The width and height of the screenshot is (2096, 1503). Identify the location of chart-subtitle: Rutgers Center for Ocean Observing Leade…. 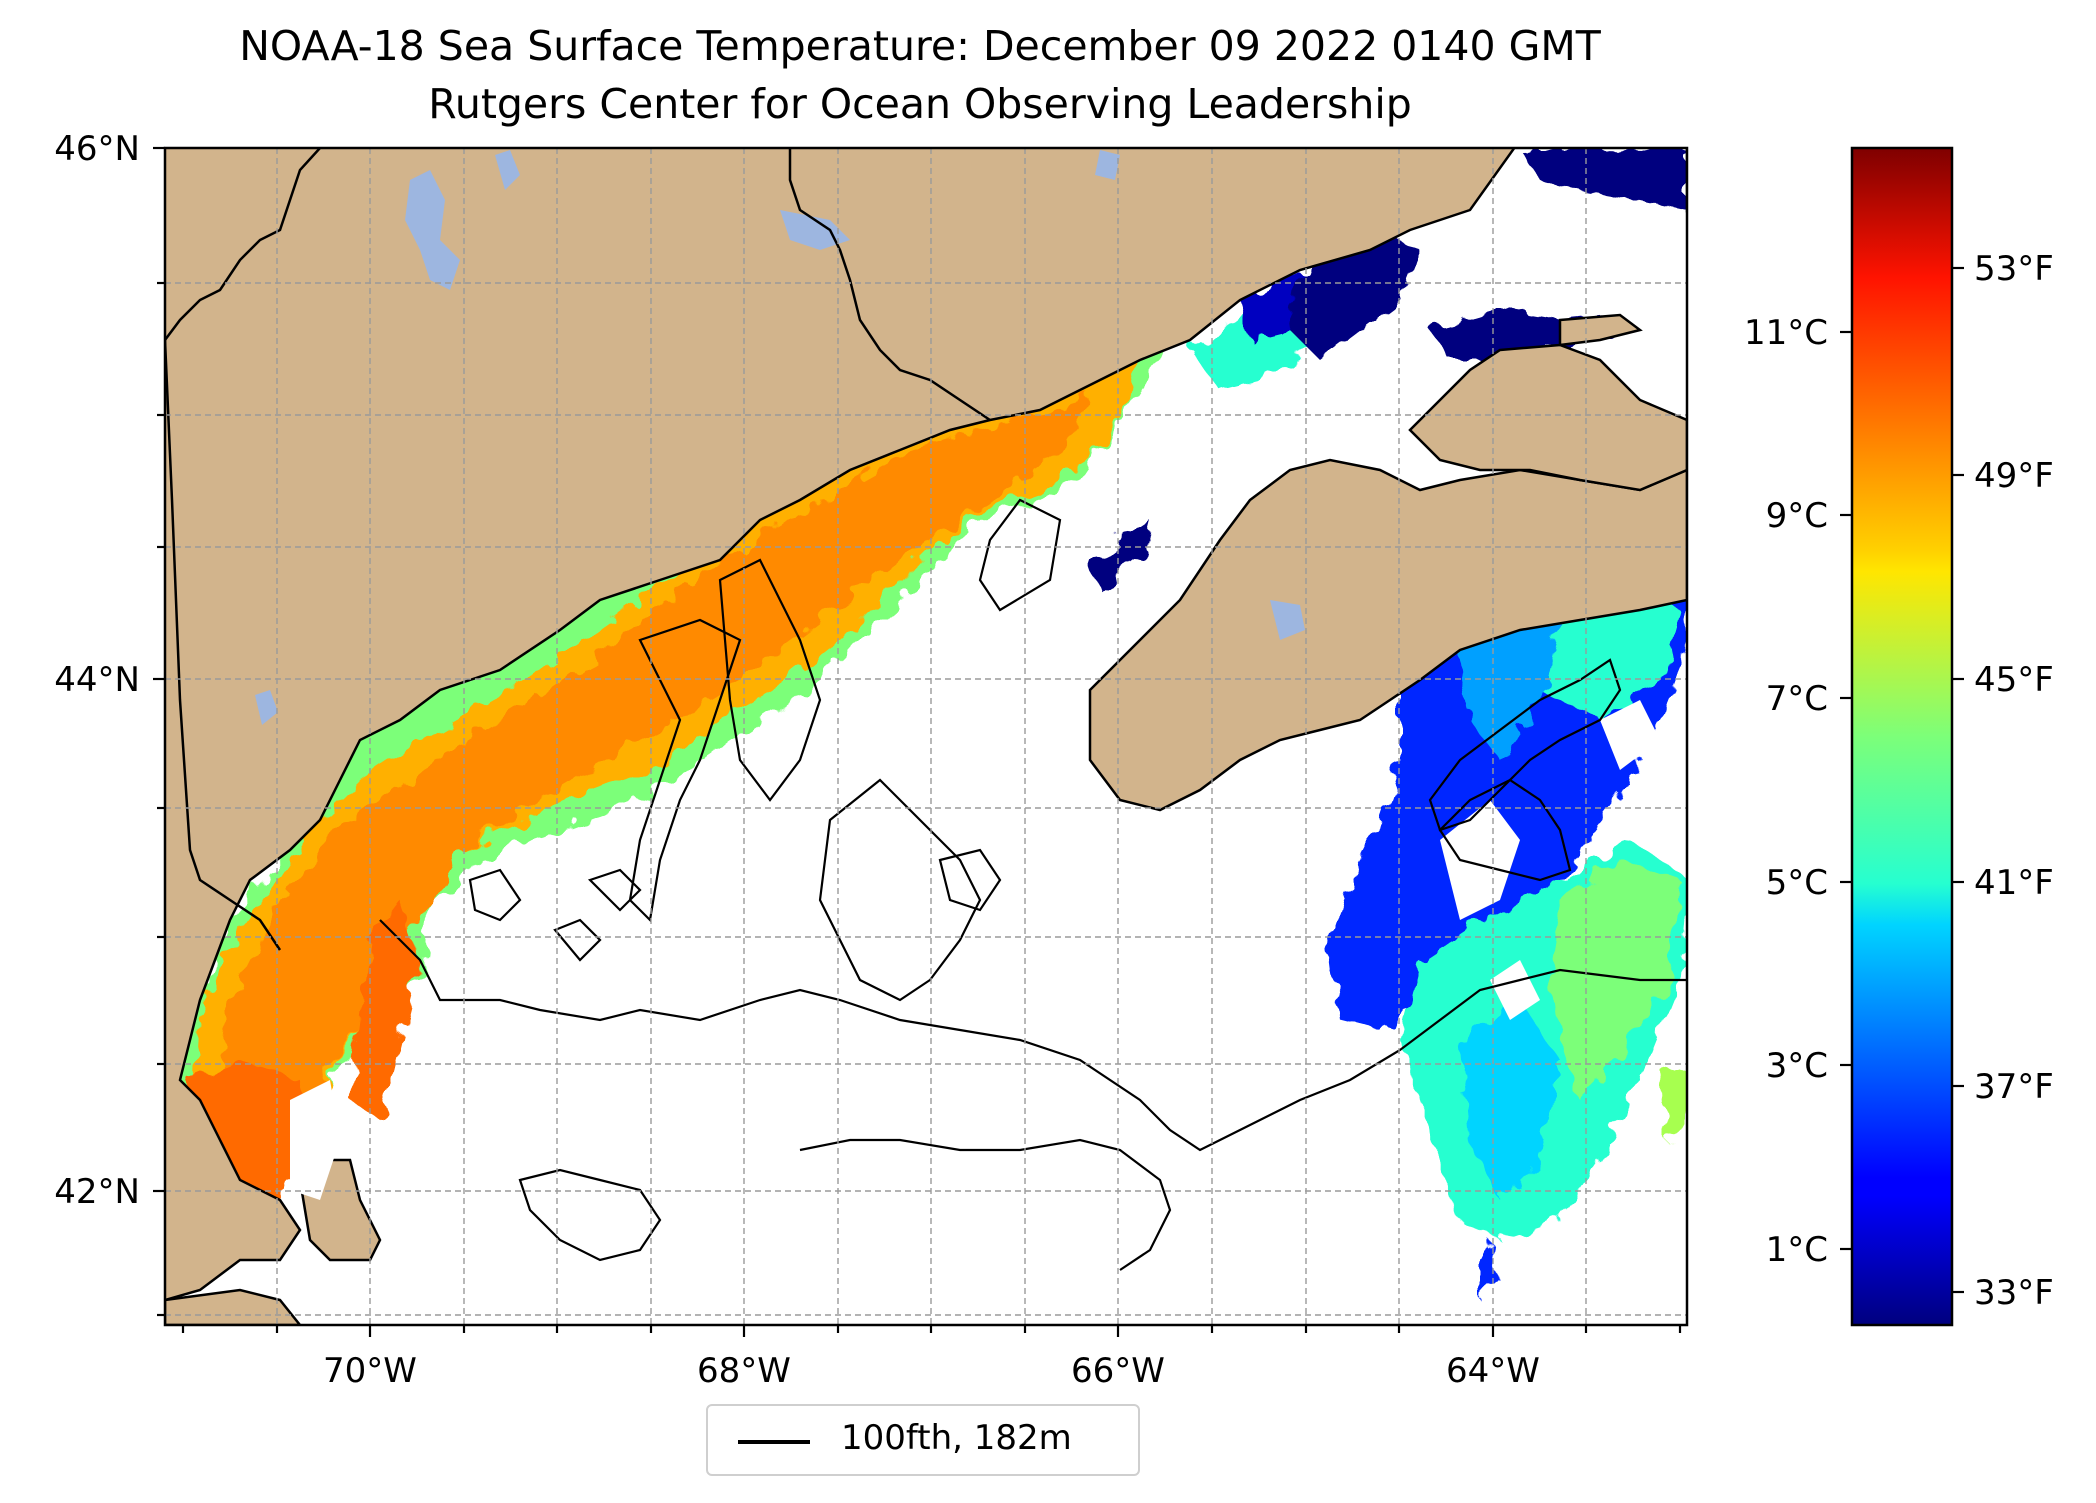
(920, 104).